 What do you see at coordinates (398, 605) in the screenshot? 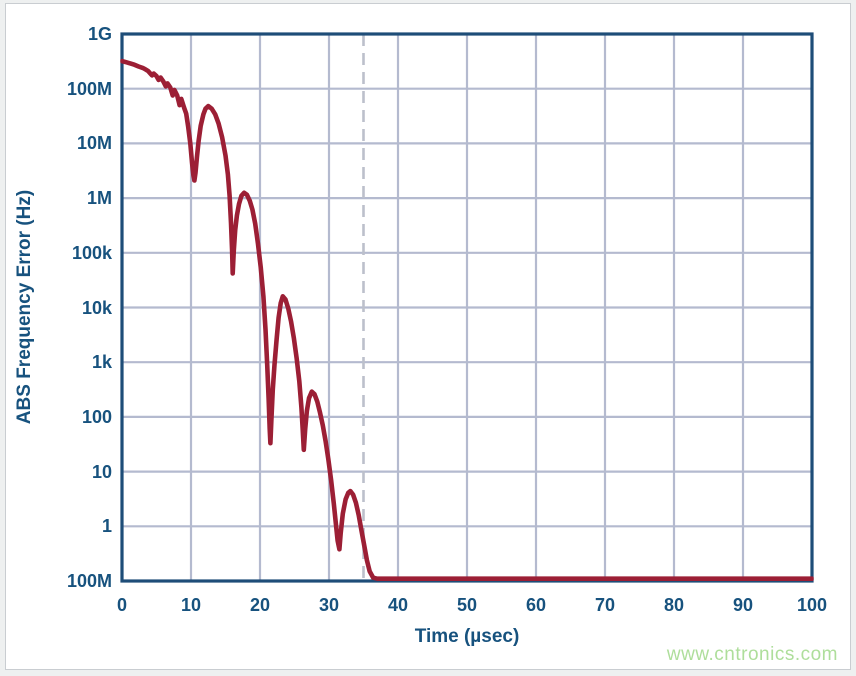
I see `x-tick-label: 40` at bounding box center [398, 605].